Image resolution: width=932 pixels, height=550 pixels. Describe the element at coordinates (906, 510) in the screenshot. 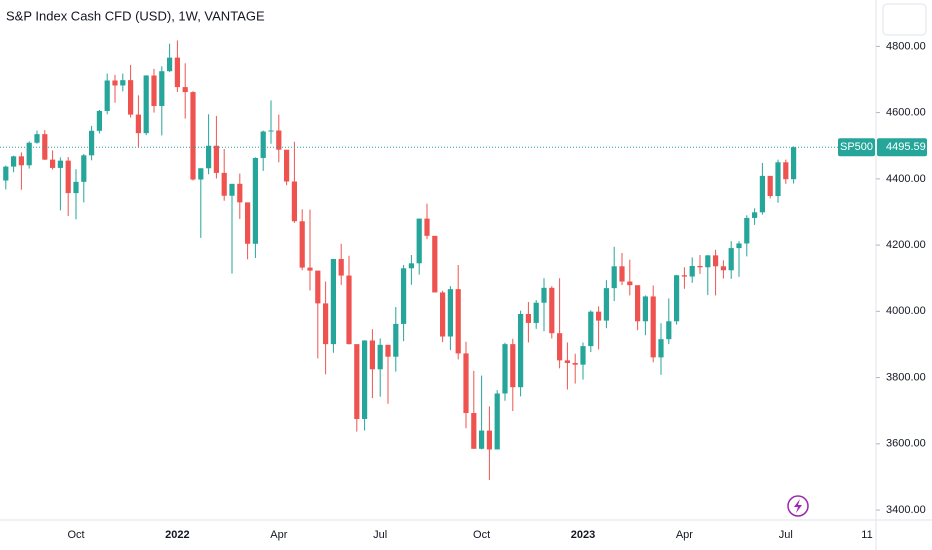

I see `y-tick-label: 3400.00` at that location.